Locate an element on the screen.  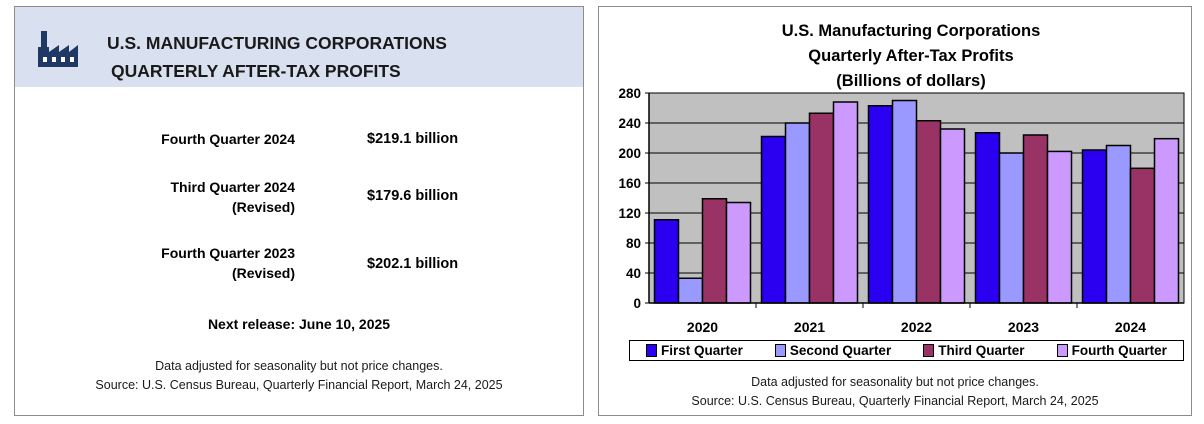
y-tick-label-200: 200 is located at coordinates (629, 153).